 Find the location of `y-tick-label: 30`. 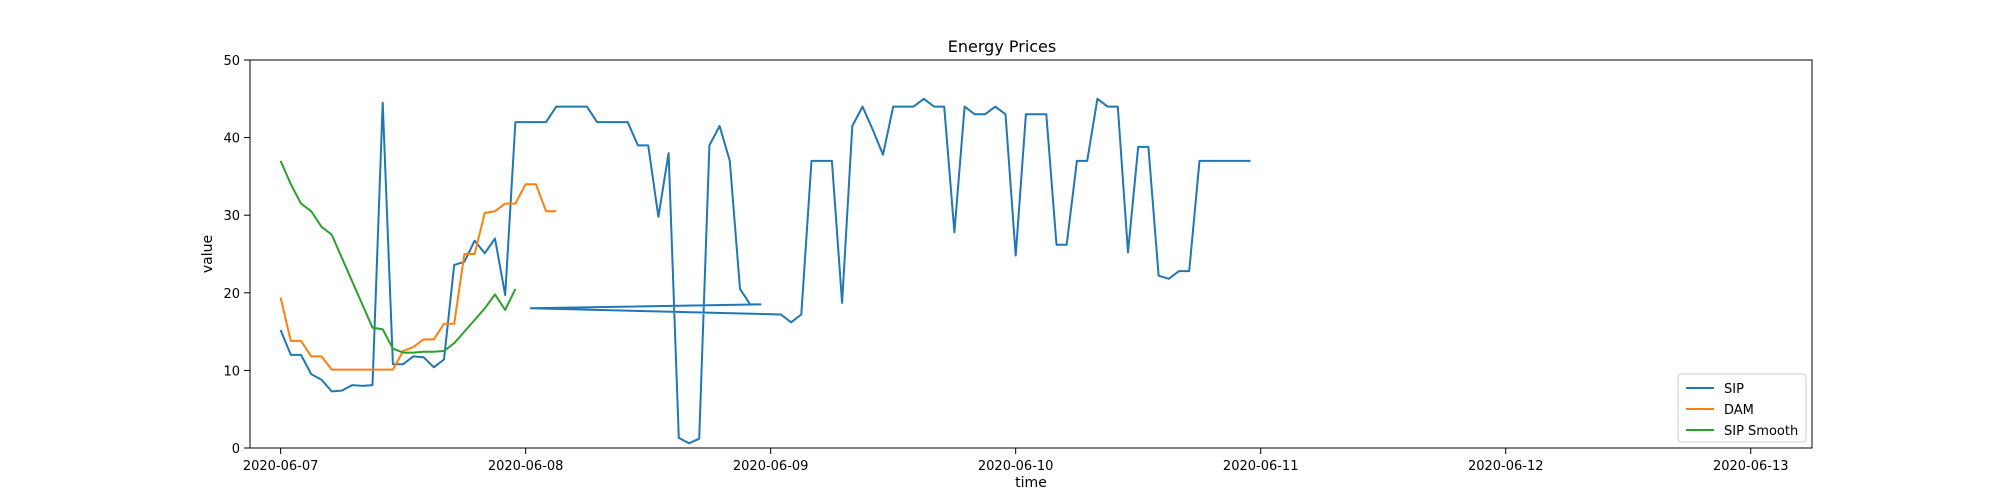

y-tick-label: 30 is located at coordinates (231, 216).